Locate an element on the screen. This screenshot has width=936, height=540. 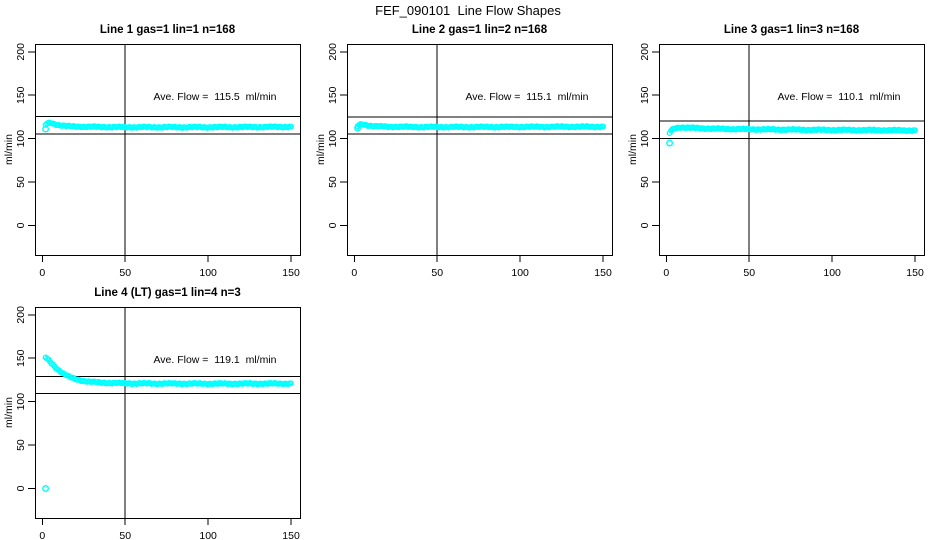
panel-title: Line 4 (LT) gas=1 lin=4 n=3 is located at coordinates (167, 293).